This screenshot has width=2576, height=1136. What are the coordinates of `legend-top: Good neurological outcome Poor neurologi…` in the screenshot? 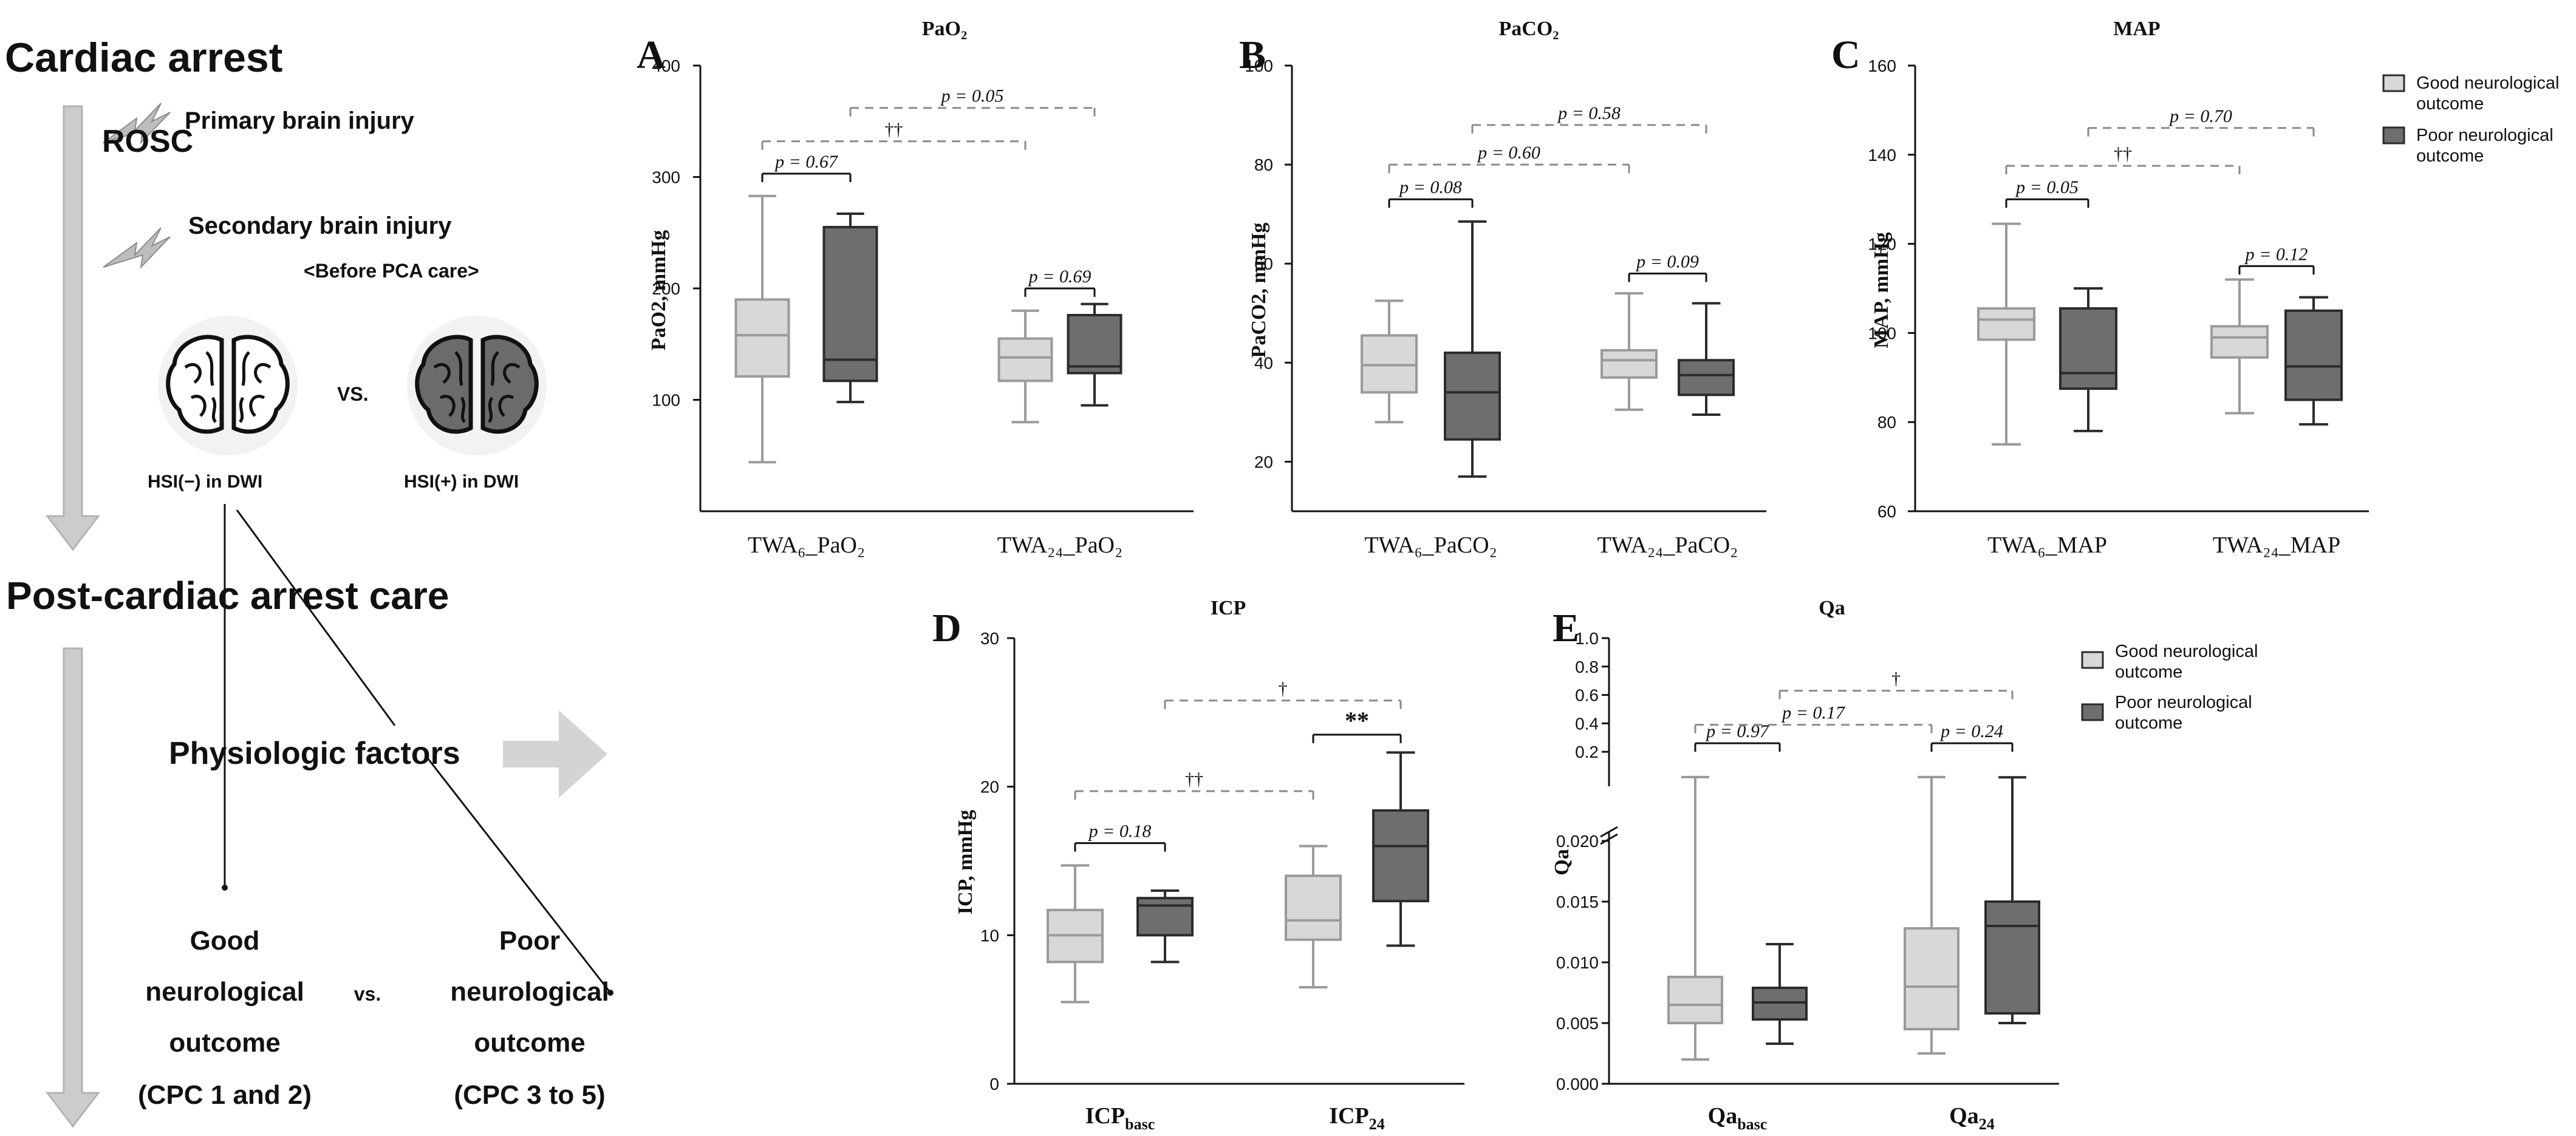 It's located at (2470, 119).